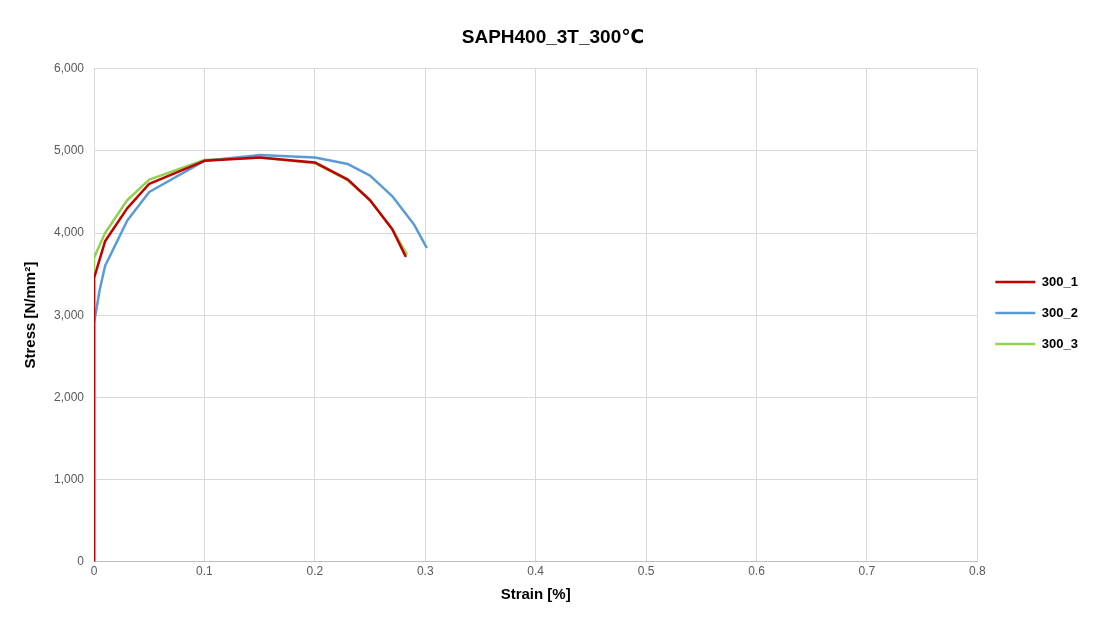  I want to click on legend-label: 300_2, so click(1060, 312).